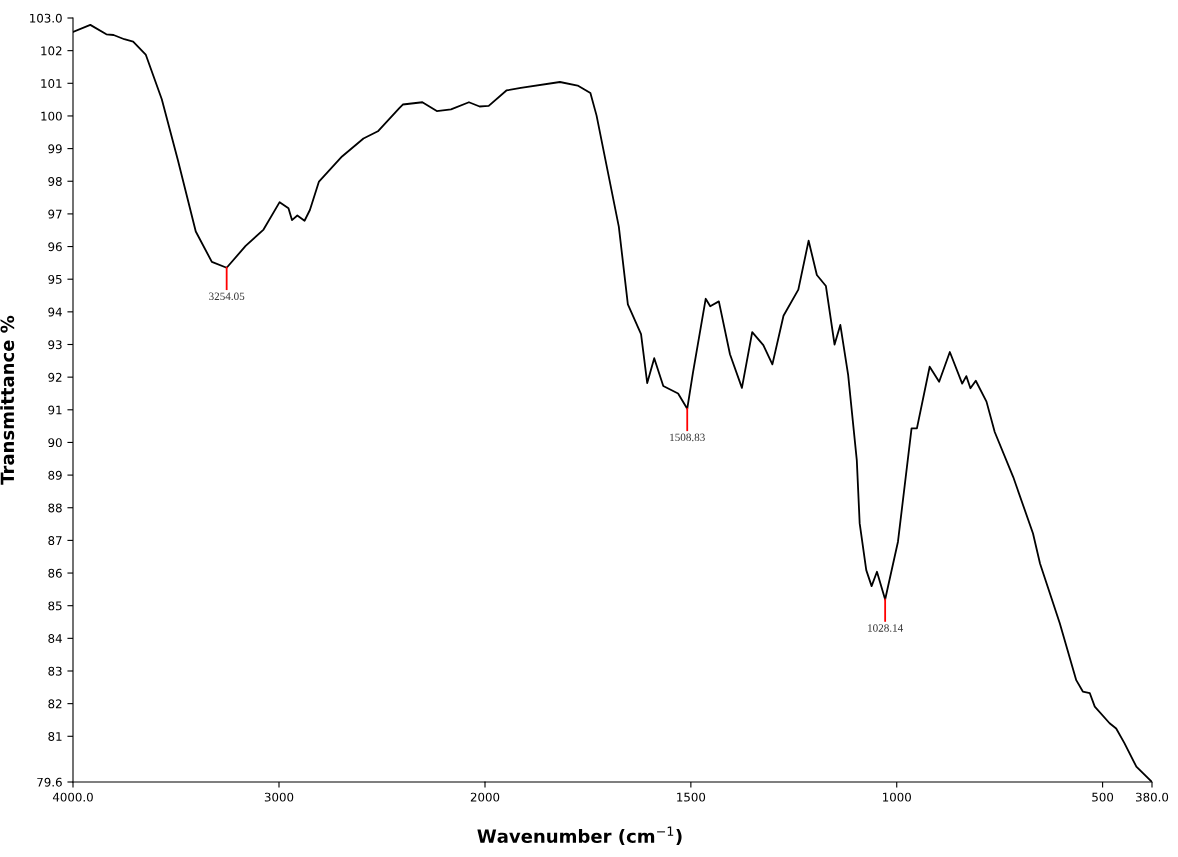 The height and width of the screenshot is (857, 1178). What do you see at coordinates (485, 797) in the screenshot?
I see `x-tick-label: 2000` at bounding box center [485, 797].